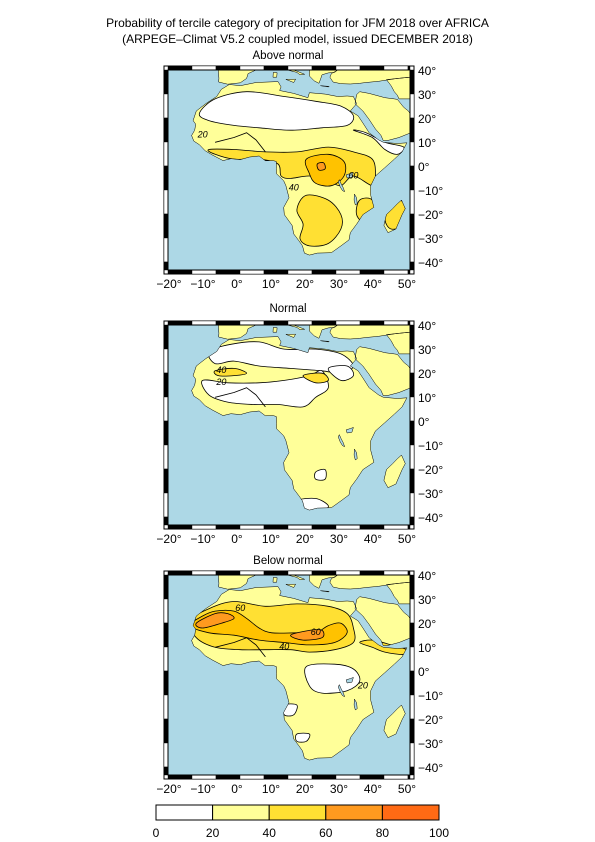 The image size is (595, 842). What do you see at coordinates (156, 833) in the screenshot?
I see `colorbar-tick-label: 0` at bounding box center [156, 833].